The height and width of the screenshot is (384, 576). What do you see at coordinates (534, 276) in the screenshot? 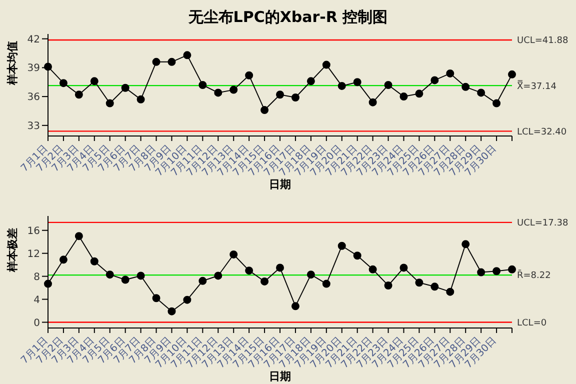
I see `ref-line-label: R̄=8.22` at bounding box center [534, 276].